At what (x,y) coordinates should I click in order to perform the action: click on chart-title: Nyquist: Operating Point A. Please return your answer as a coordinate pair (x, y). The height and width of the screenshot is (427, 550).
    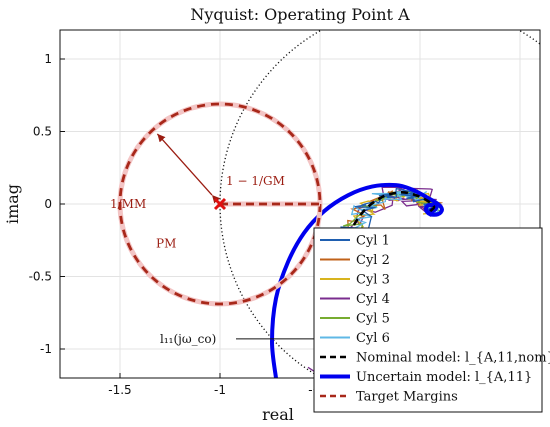
    Looking at the image, I should click on (300, 14).